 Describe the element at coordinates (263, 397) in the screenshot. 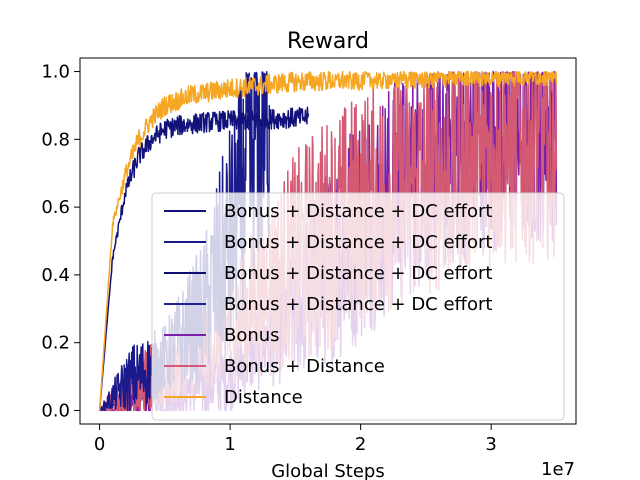

I see `legend-label: Distance` at that location.